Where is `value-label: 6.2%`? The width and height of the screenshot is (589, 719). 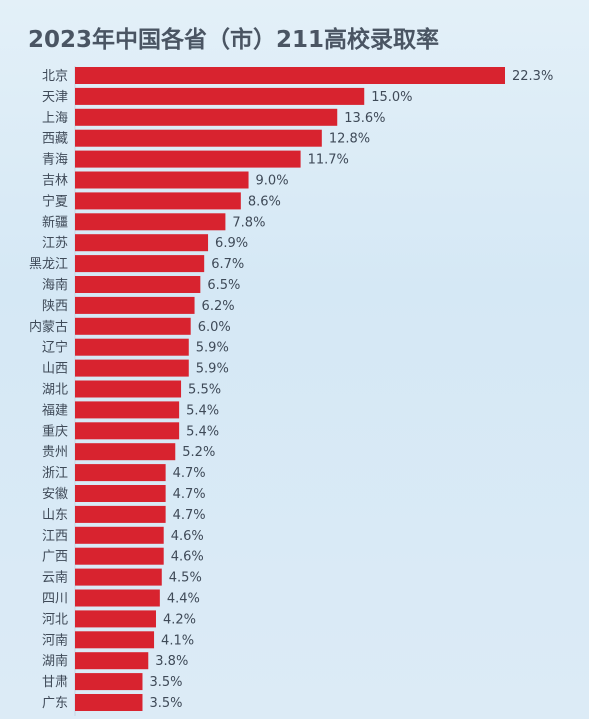
value-label: 6.2% is located at coordinates (218, 306).